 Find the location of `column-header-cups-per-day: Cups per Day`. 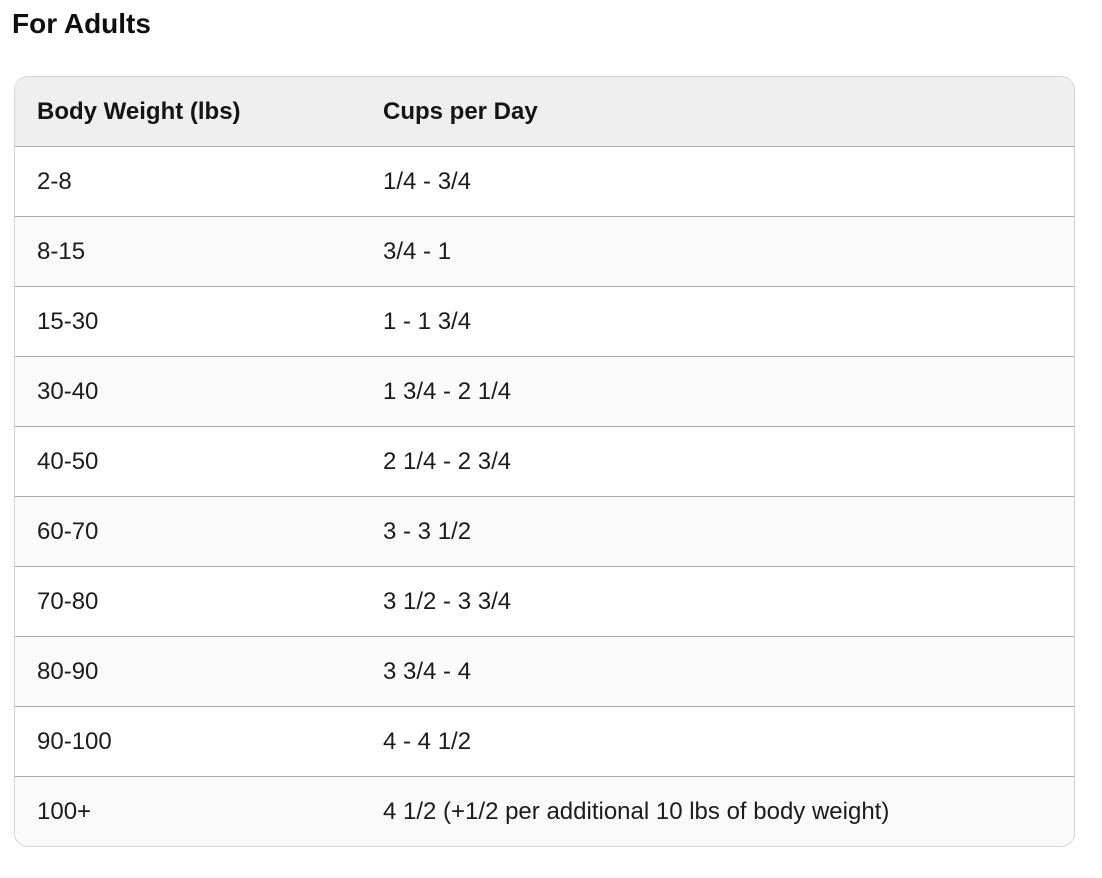

column-header-cups-per-day: Cups per Day is located at coordinates (717, 112).